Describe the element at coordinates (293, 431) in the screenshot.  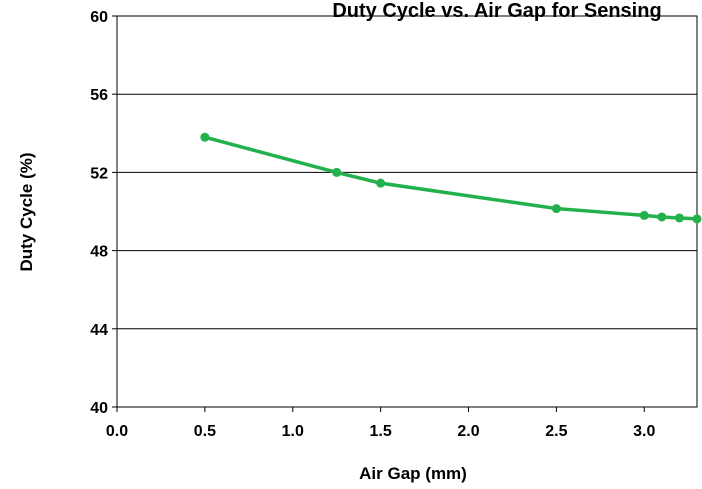
I see `x-tick-label-2: 1.0` at that location.